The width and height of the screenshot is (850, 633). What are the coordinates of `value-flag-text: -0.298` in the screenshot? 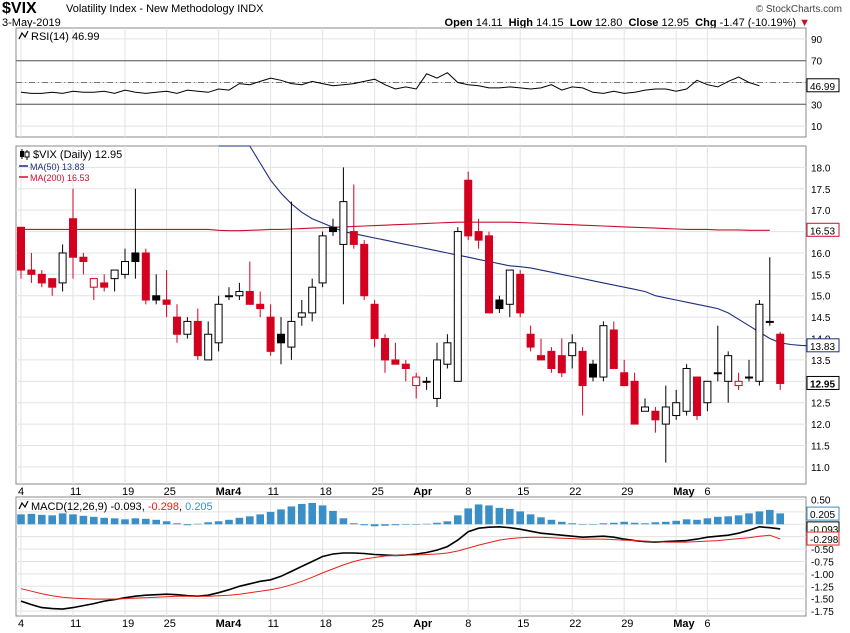 It's located at (824, 540).